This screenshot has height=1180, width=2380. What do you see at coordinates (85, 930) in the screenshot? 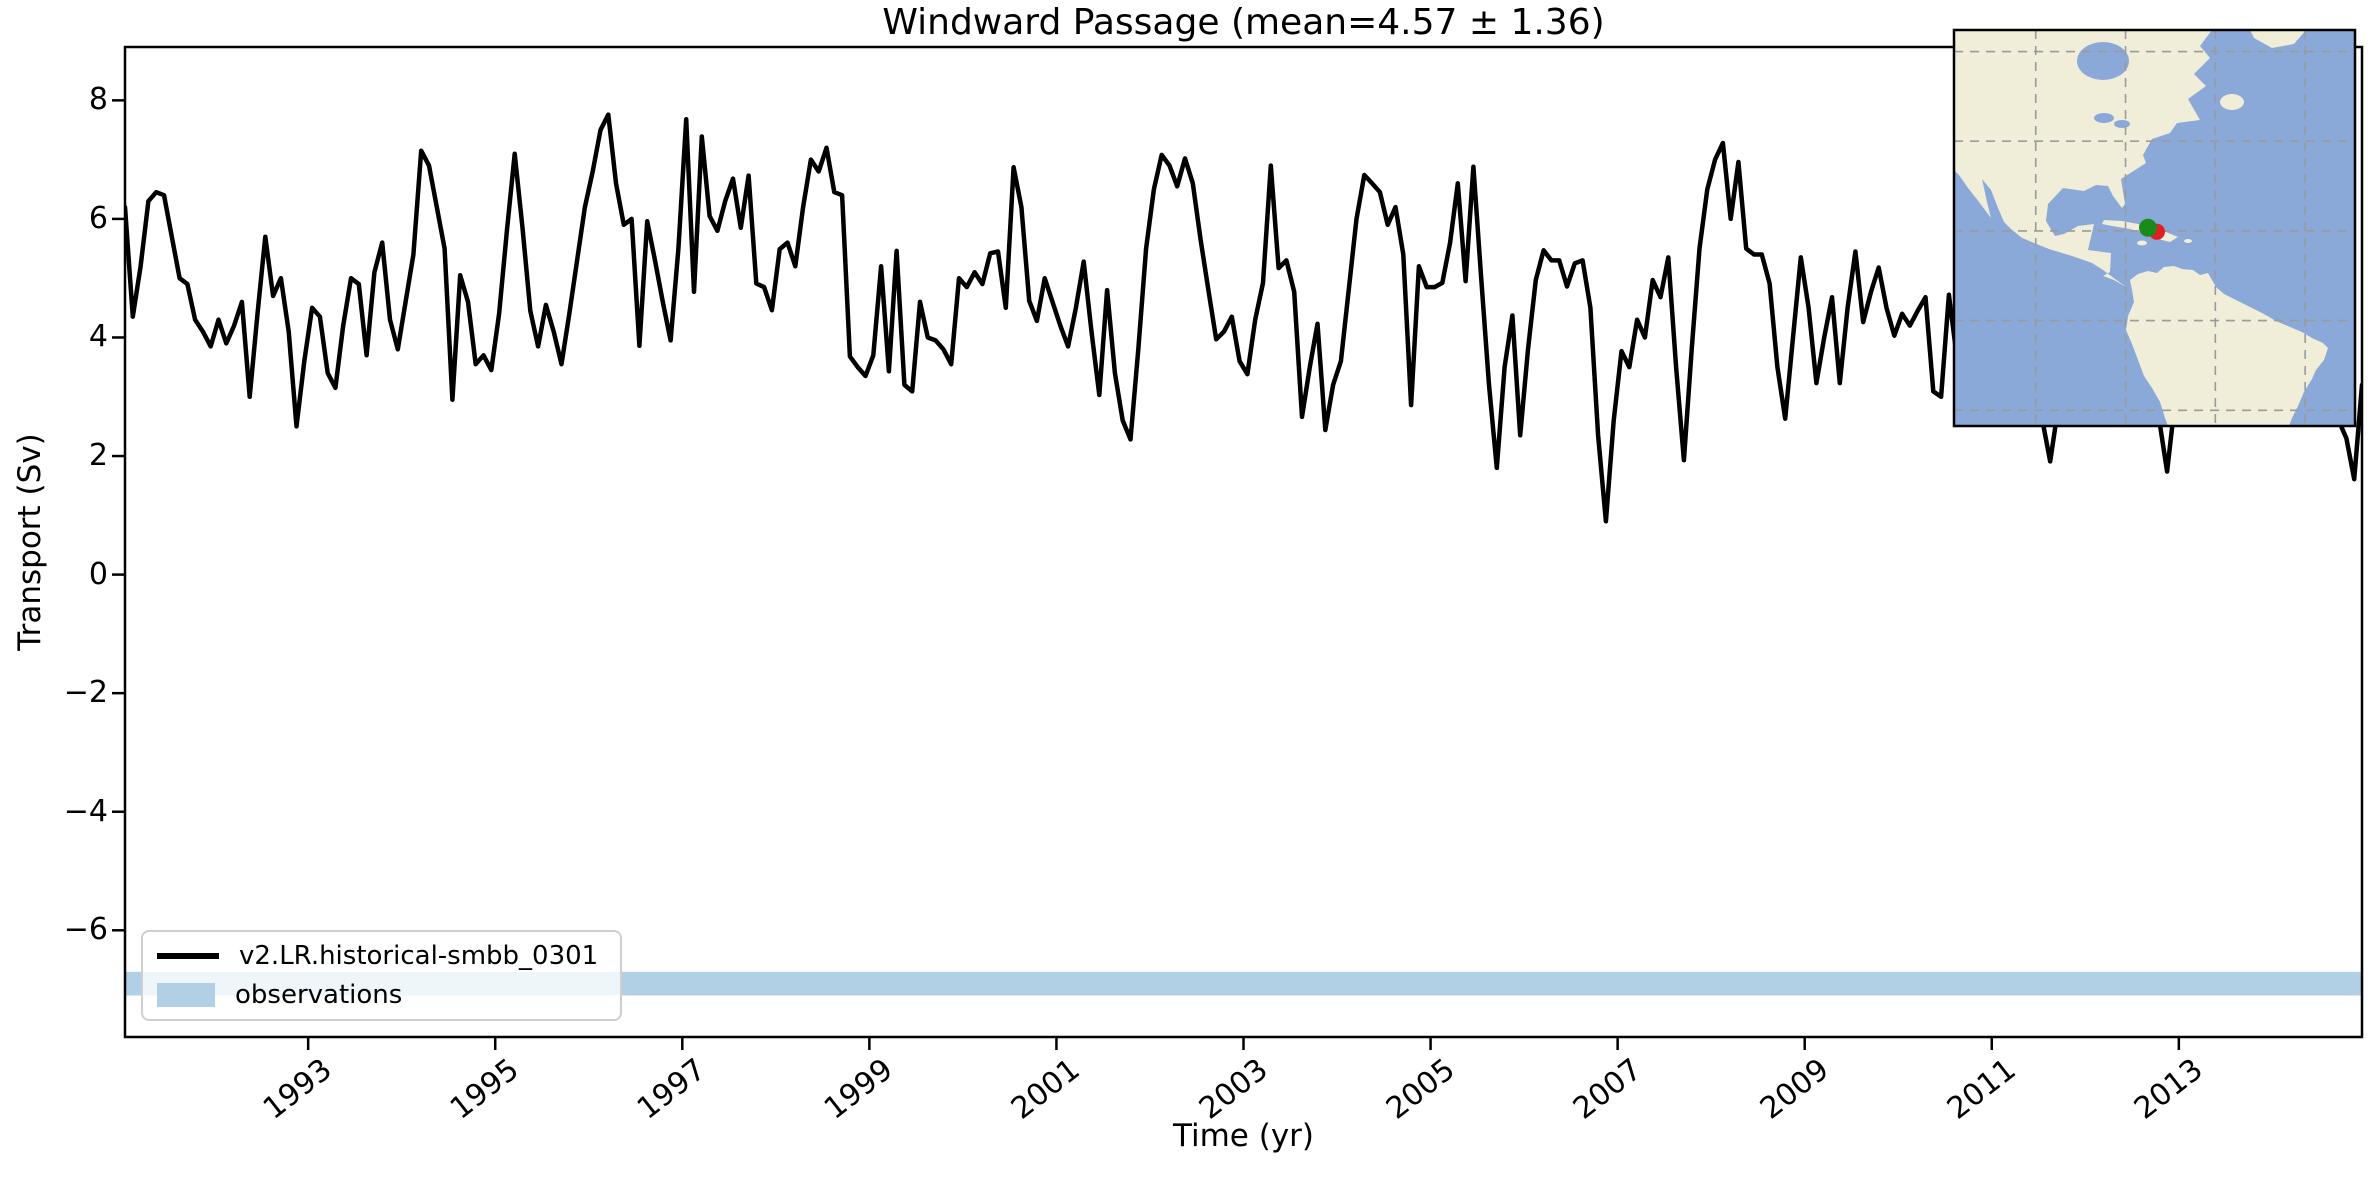
I see `y-tick-label: −6` at bounding box center [85, 930].